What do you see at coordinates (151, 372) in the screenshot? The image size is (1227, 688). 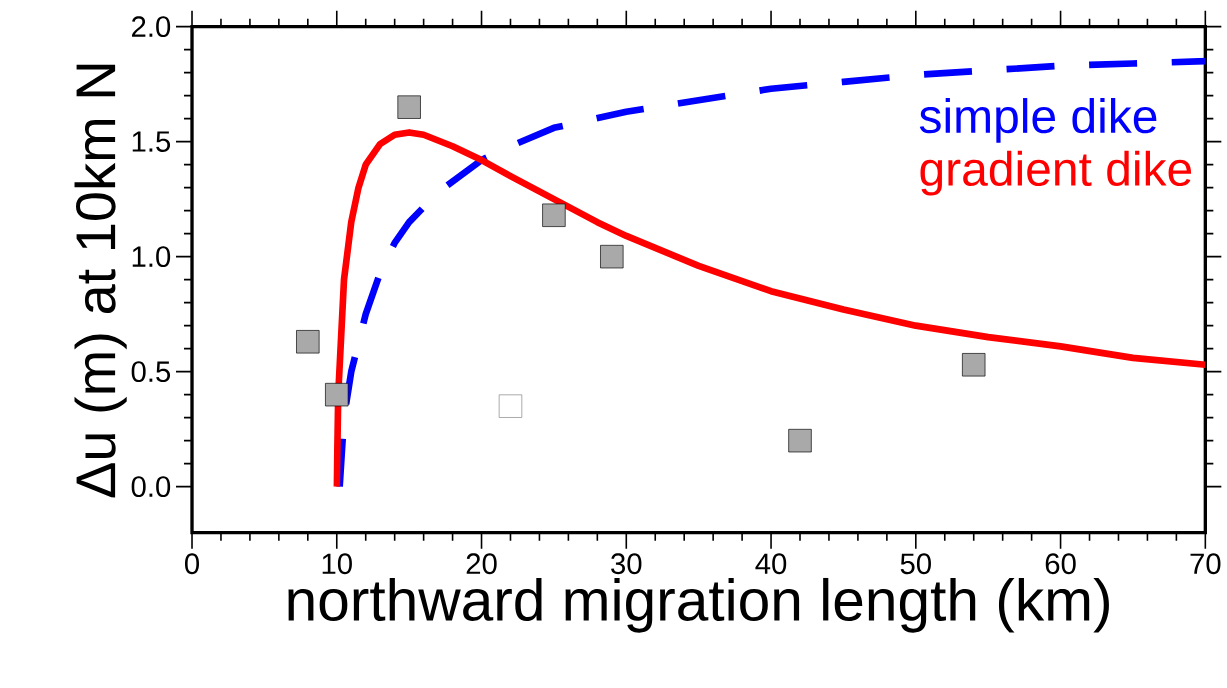 I see `y-tick-label: 0.5` at bounding box center [151, 372].